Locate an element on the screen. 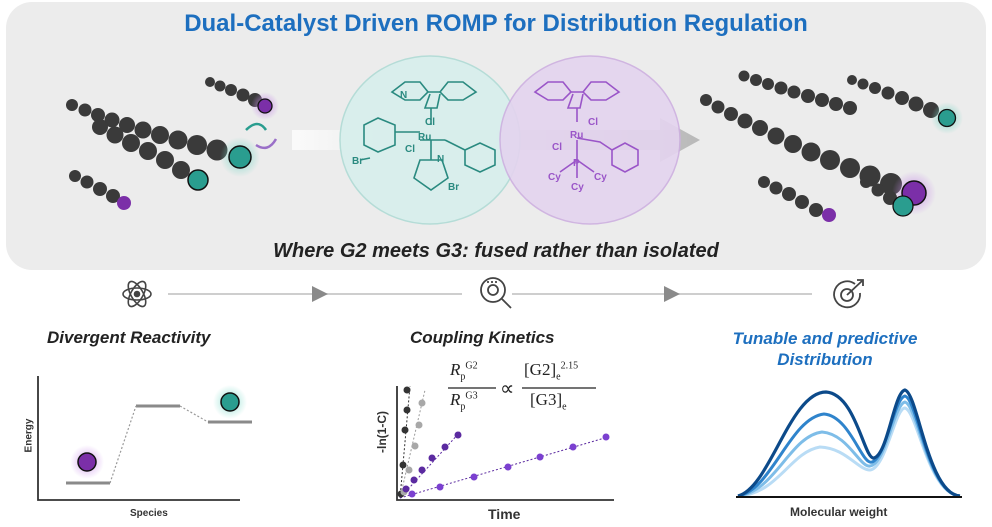  exchange-arrow-icon is located at coordinates (256, 126).